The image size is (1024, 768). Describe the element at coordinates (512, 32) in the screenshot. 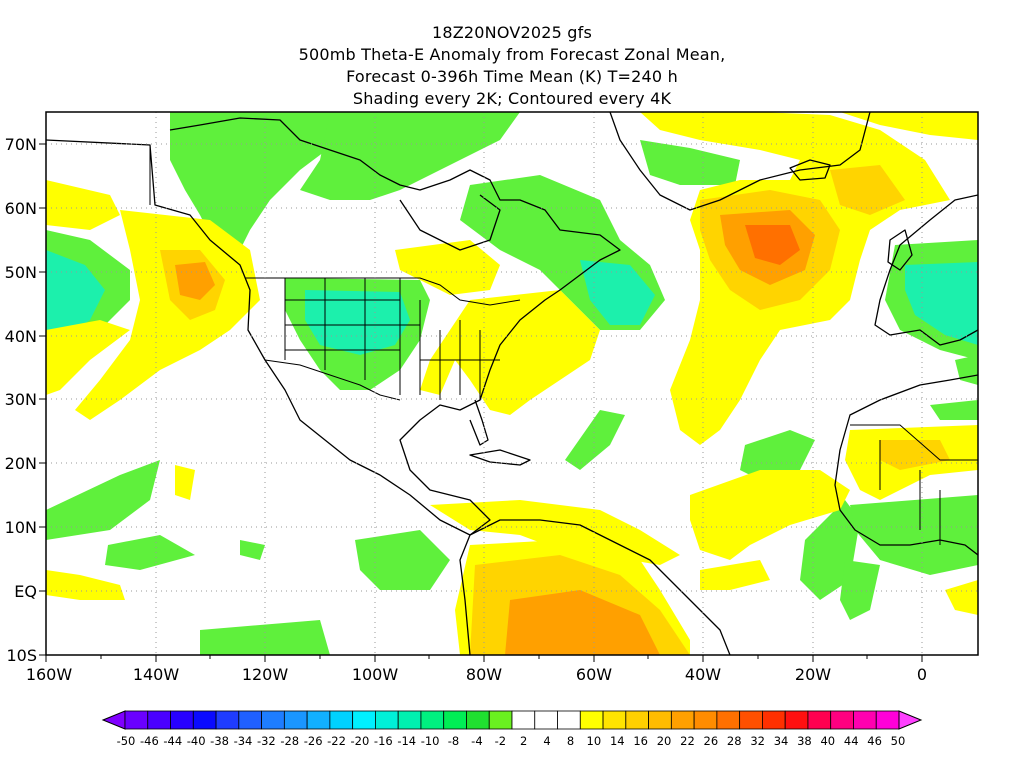

I see `title-line-1: 18Z20NOV2025 gfs` at that location.